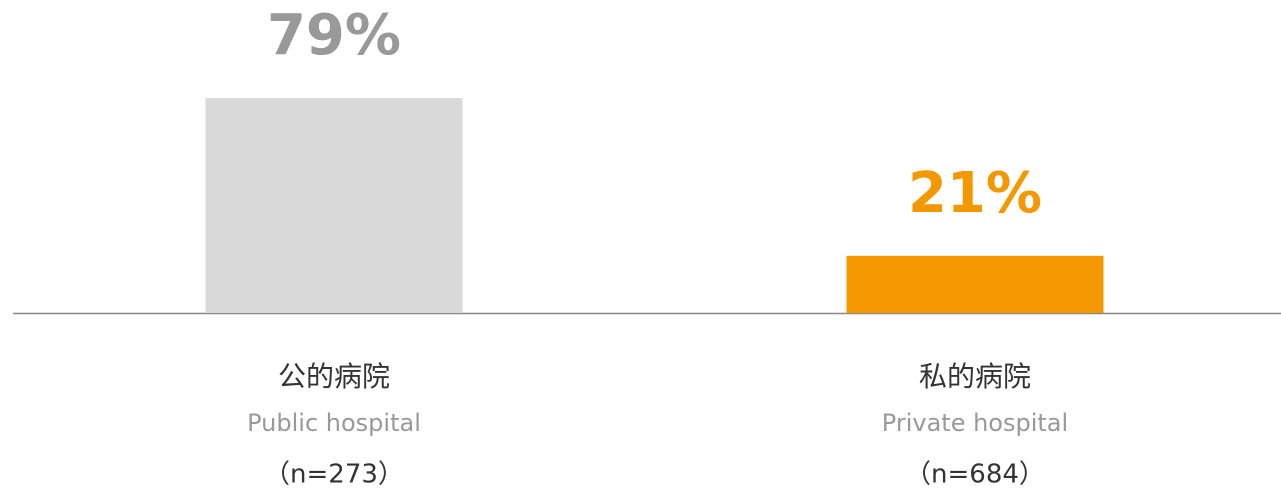 The height and width of the screenshot is (490, 1281). I want to click on sample-size: （n=684）, so click(975, 475).